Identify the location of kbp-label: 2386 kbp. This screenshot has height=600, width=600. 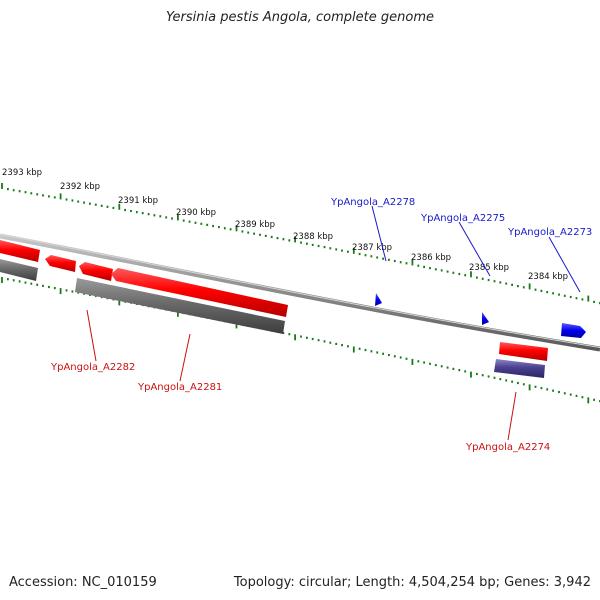
(431, 258).